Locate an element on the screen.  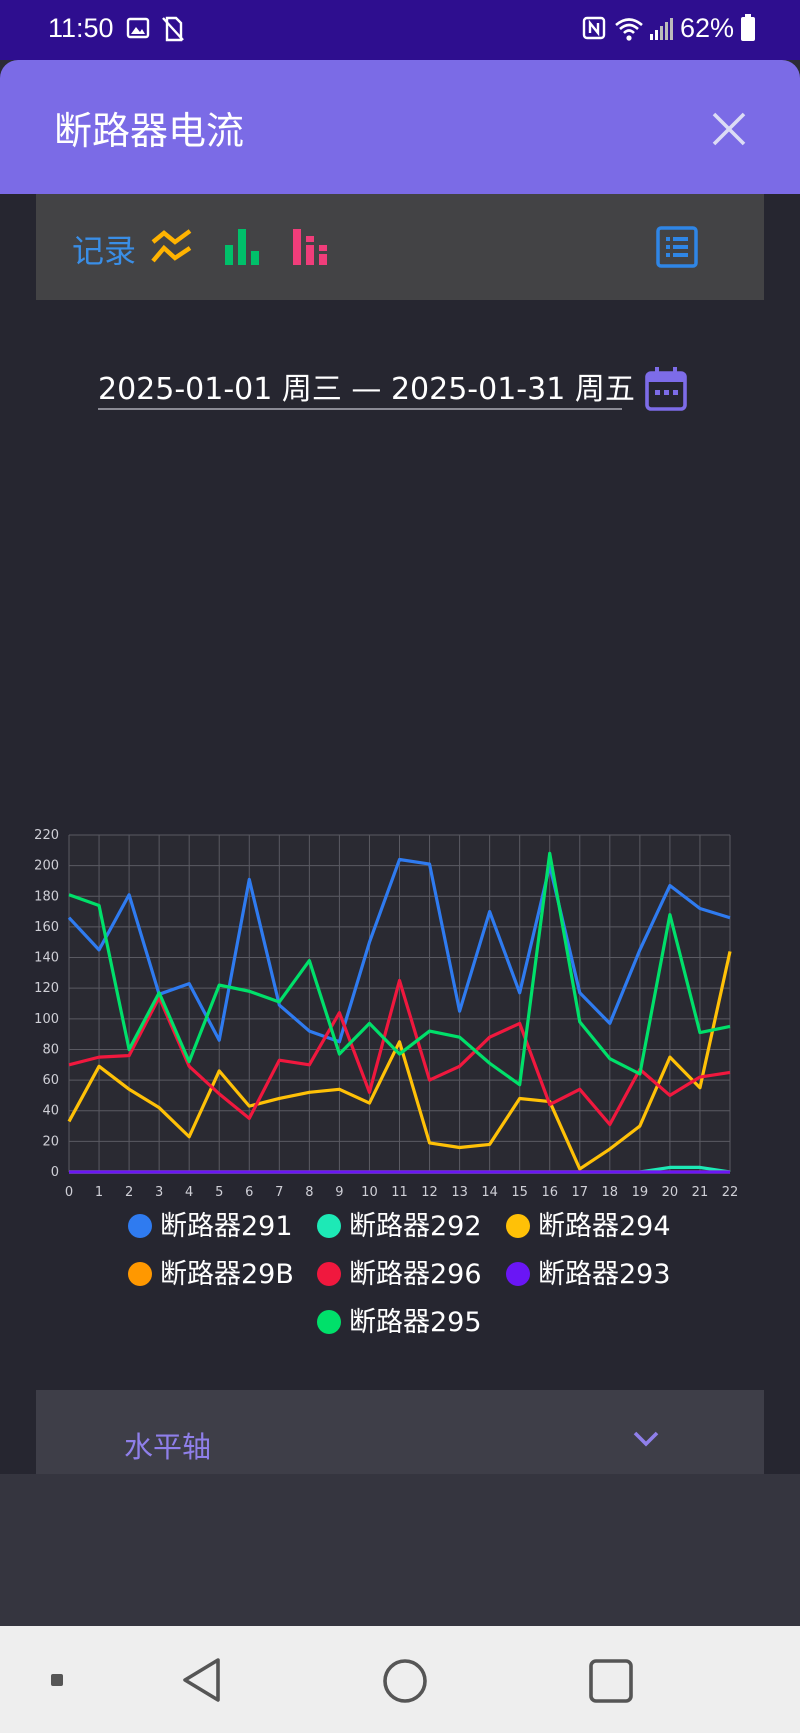
x-tick-label: 10 is located at coordinates (369, 1192).